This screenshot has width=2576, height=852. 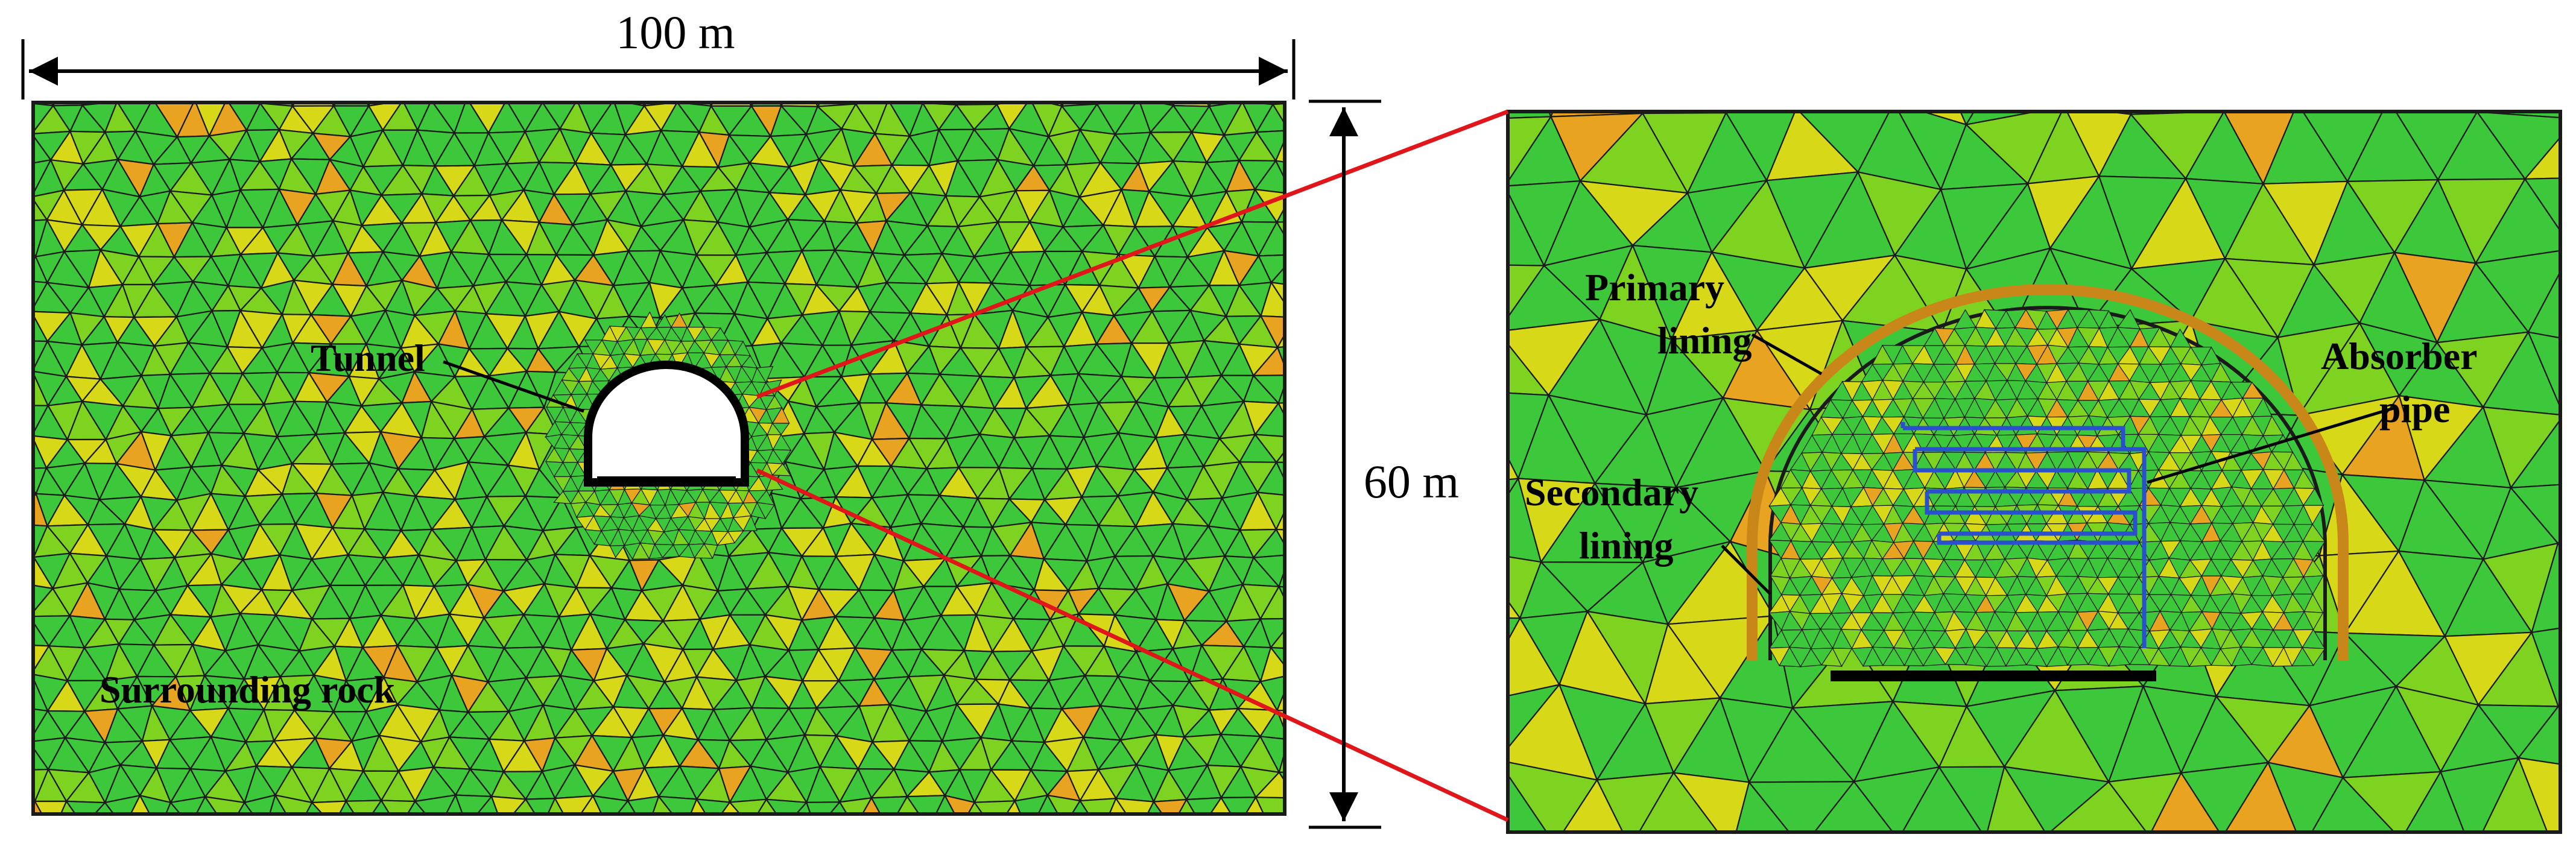 What do you see at coordinates (1993, 676) in the screenshot?
I see `invert-slab` at bounding box center [1993, 676].